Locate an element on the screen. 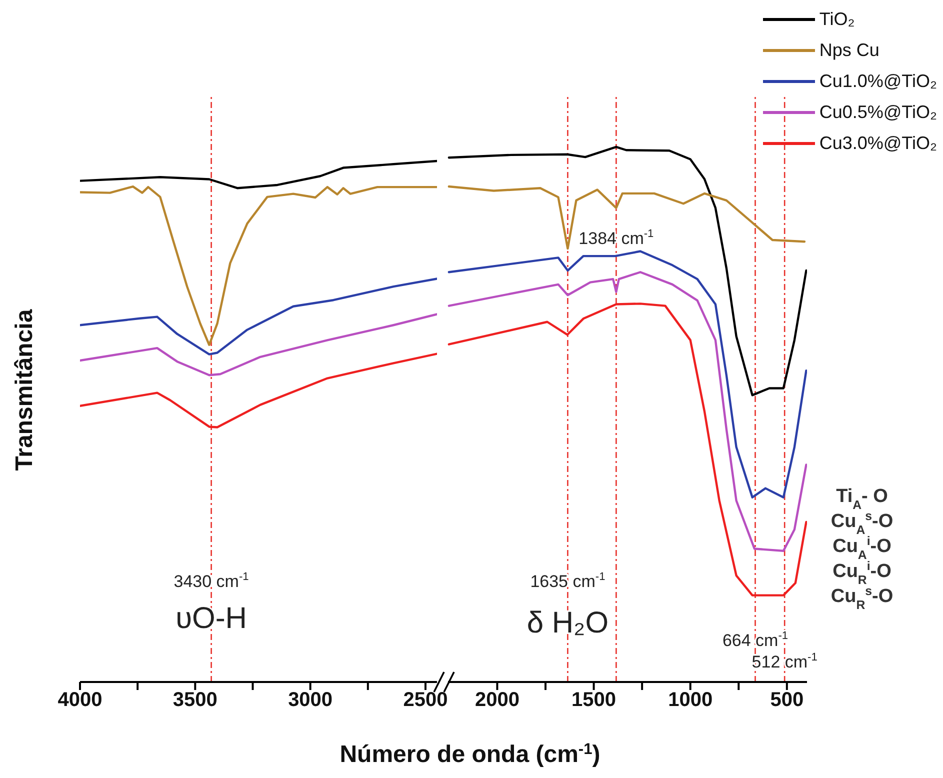 The height and width of the screenshot is (778, 943). x-tick-label: 1500 is located at coordinates (594, 700).